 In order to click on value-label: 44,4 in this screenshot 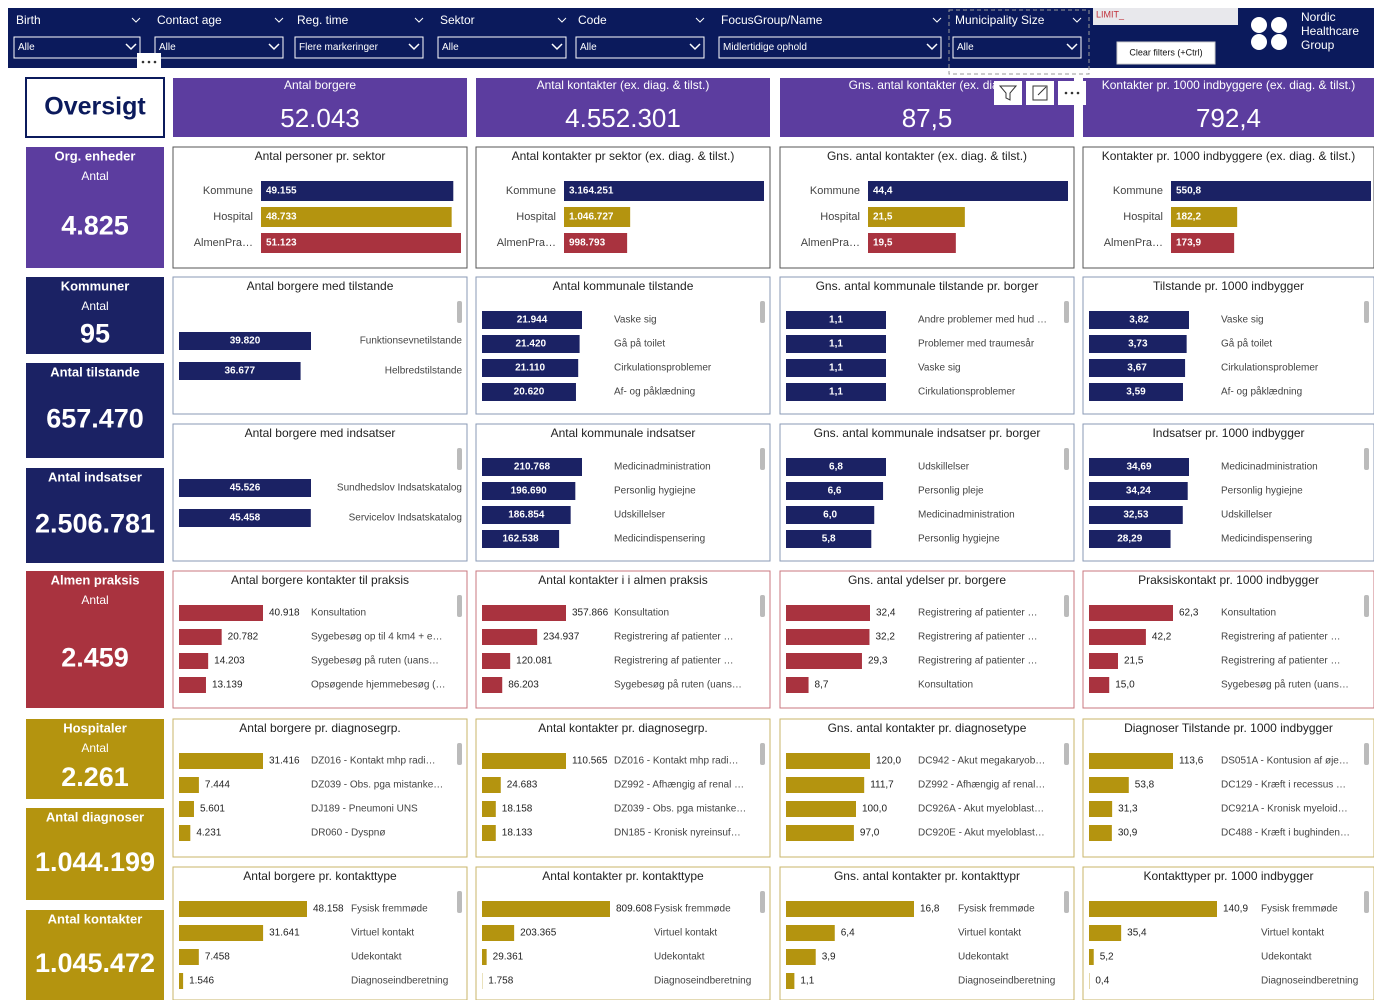, I will do `click(883, 191)`.